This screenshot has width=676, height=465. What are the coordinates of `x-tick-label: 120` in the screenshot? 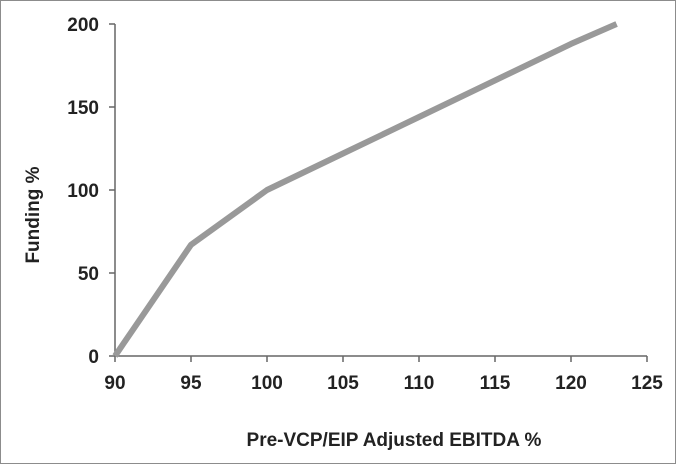 It's located at (571, 383).